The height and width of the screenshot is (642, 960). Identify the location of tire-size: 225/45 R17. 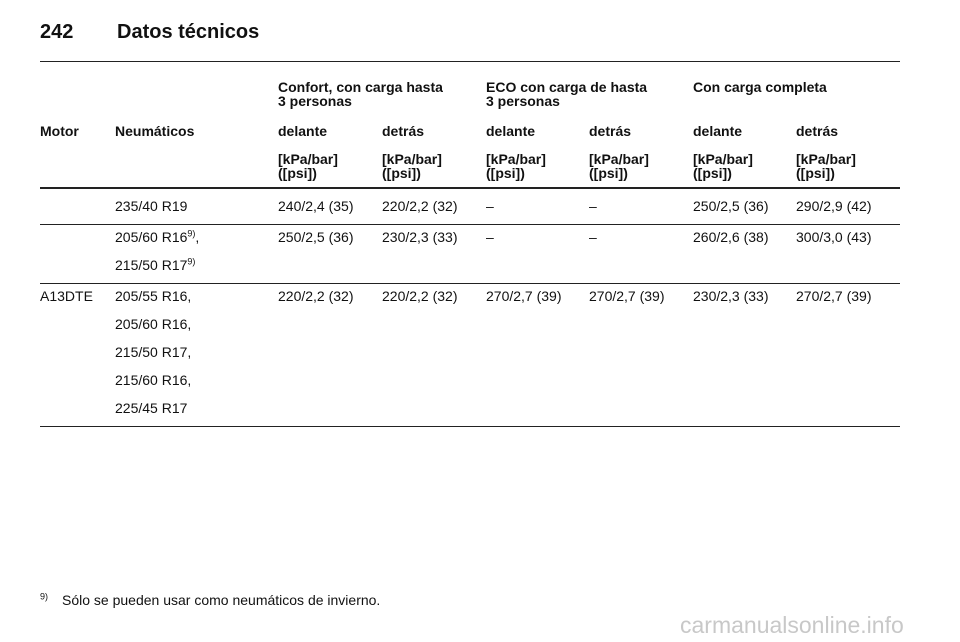
(151, 408).